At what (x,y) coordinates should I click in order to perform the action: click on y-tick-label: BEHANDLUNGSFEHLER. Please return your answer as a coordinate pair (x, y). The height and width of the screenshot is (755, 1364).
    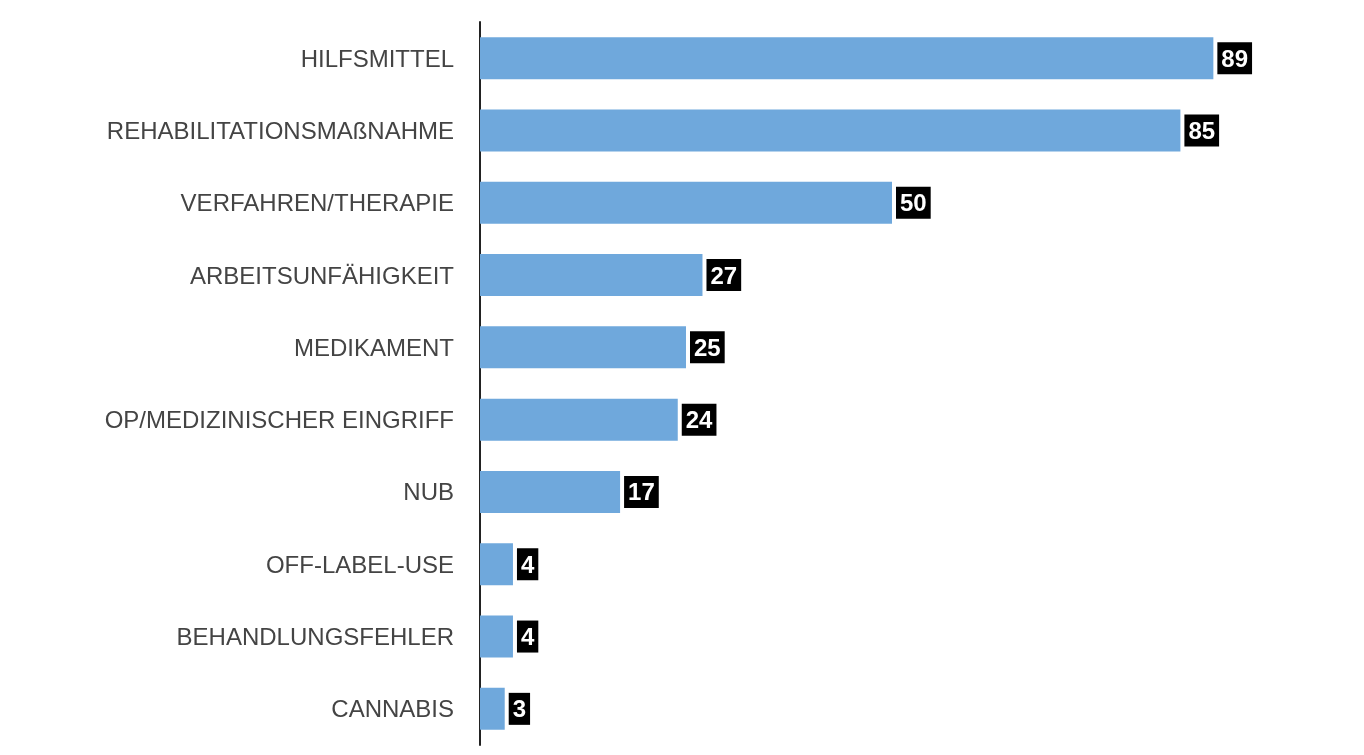
    Looking at the image, I should click on (315, 637).